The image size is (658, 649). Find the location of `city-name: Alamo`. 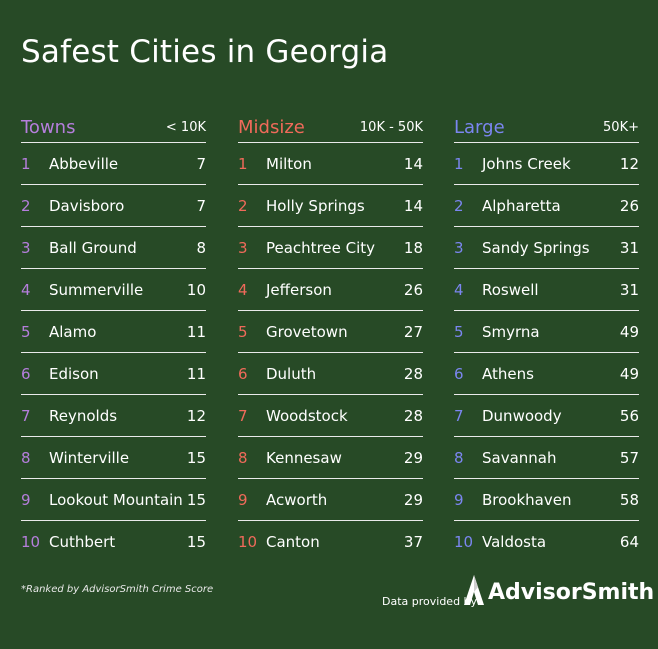

city-name: Alamo is located at coordinates (73, 331).